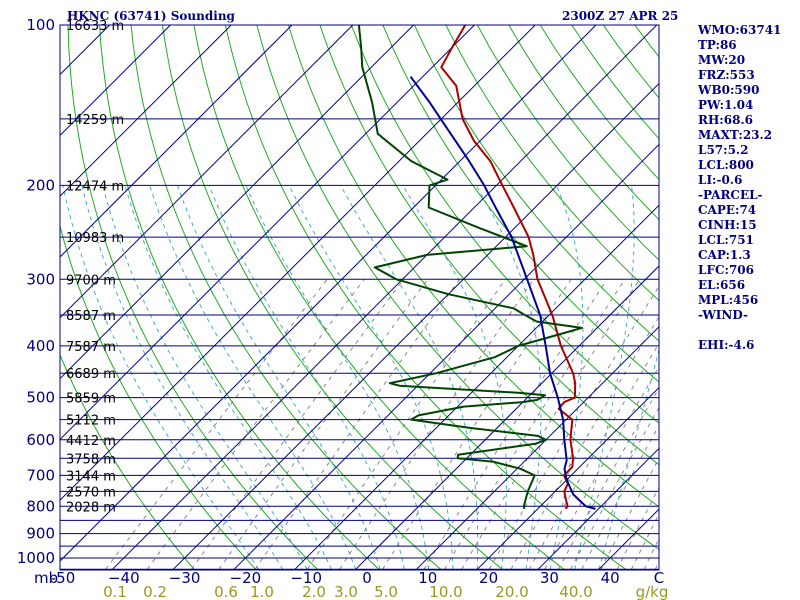 The width and height of the screenshot is (800, 600). What do you see at coordinates (36, 558) in the screenshot?
I see `pressure-tick-label: 1000` at bounding box center [36, 558].